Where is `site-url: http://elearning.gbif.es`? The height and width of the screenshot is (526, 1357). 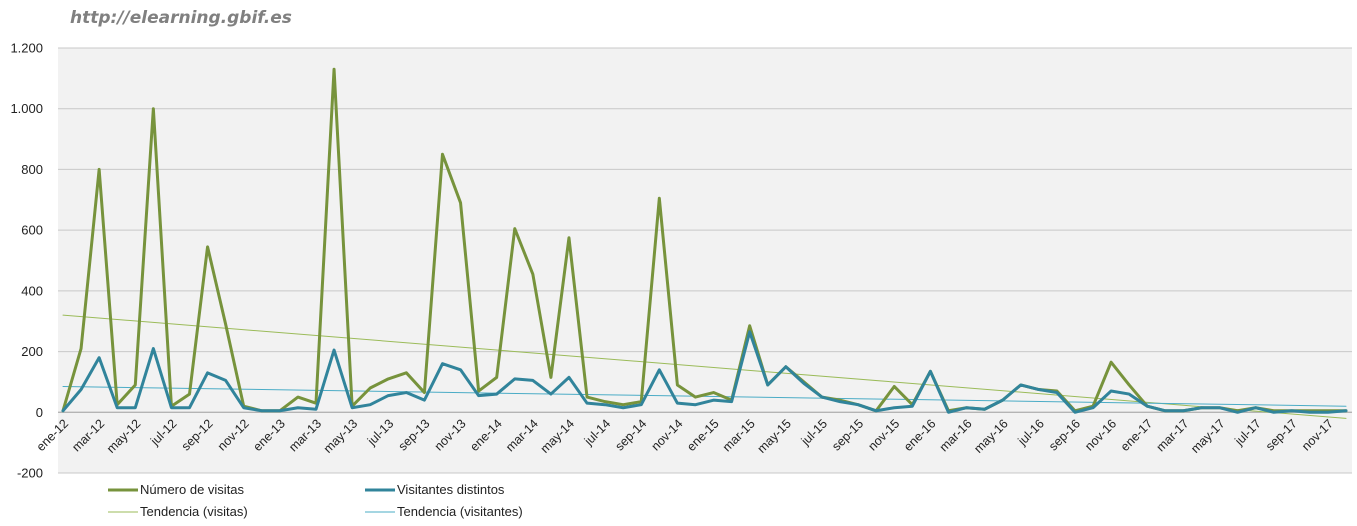
site-url: http://elearning.gbif.es is located at coordinates (181, 18).